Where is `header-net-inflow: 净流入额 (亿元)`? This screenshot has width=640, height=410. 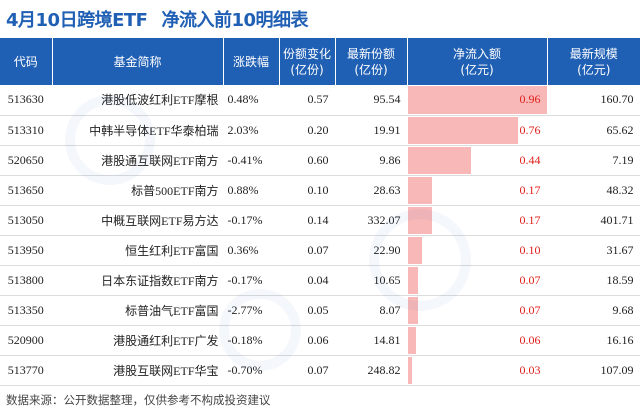 header-net-inflow: 净流入额 (亿元) is located at coordinates (477, 61).